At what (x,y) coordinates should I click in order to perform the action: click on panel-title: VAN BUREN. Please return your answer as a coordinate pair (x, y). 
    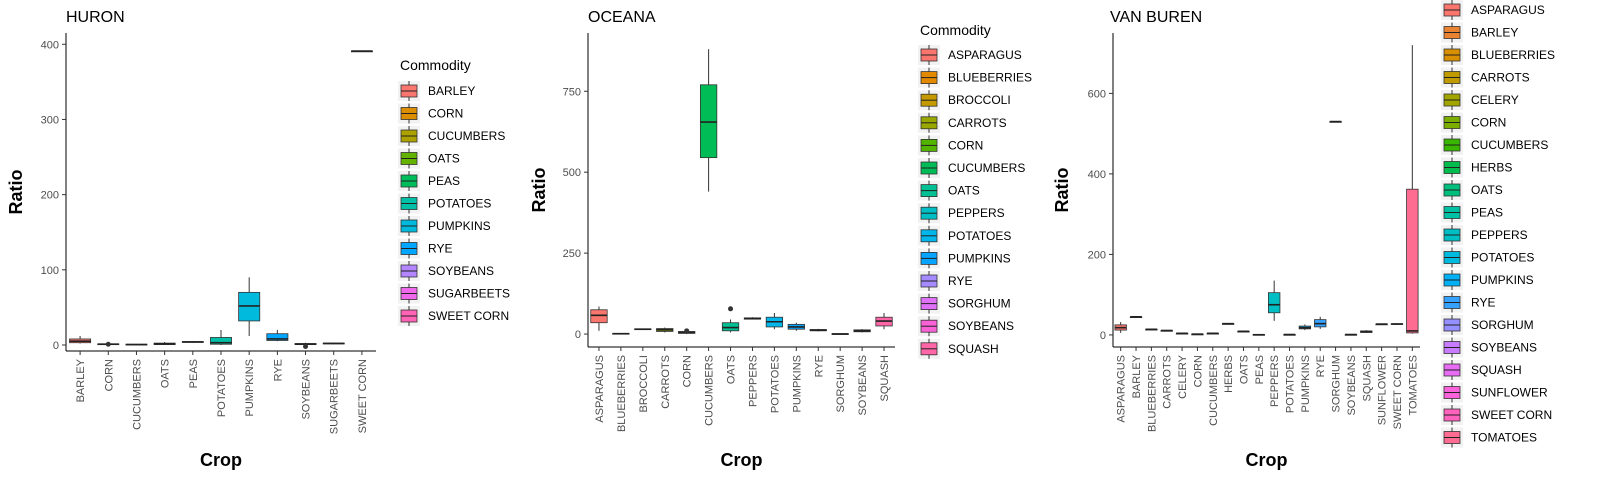
    Looking at the image, I should click on (1156, 17).